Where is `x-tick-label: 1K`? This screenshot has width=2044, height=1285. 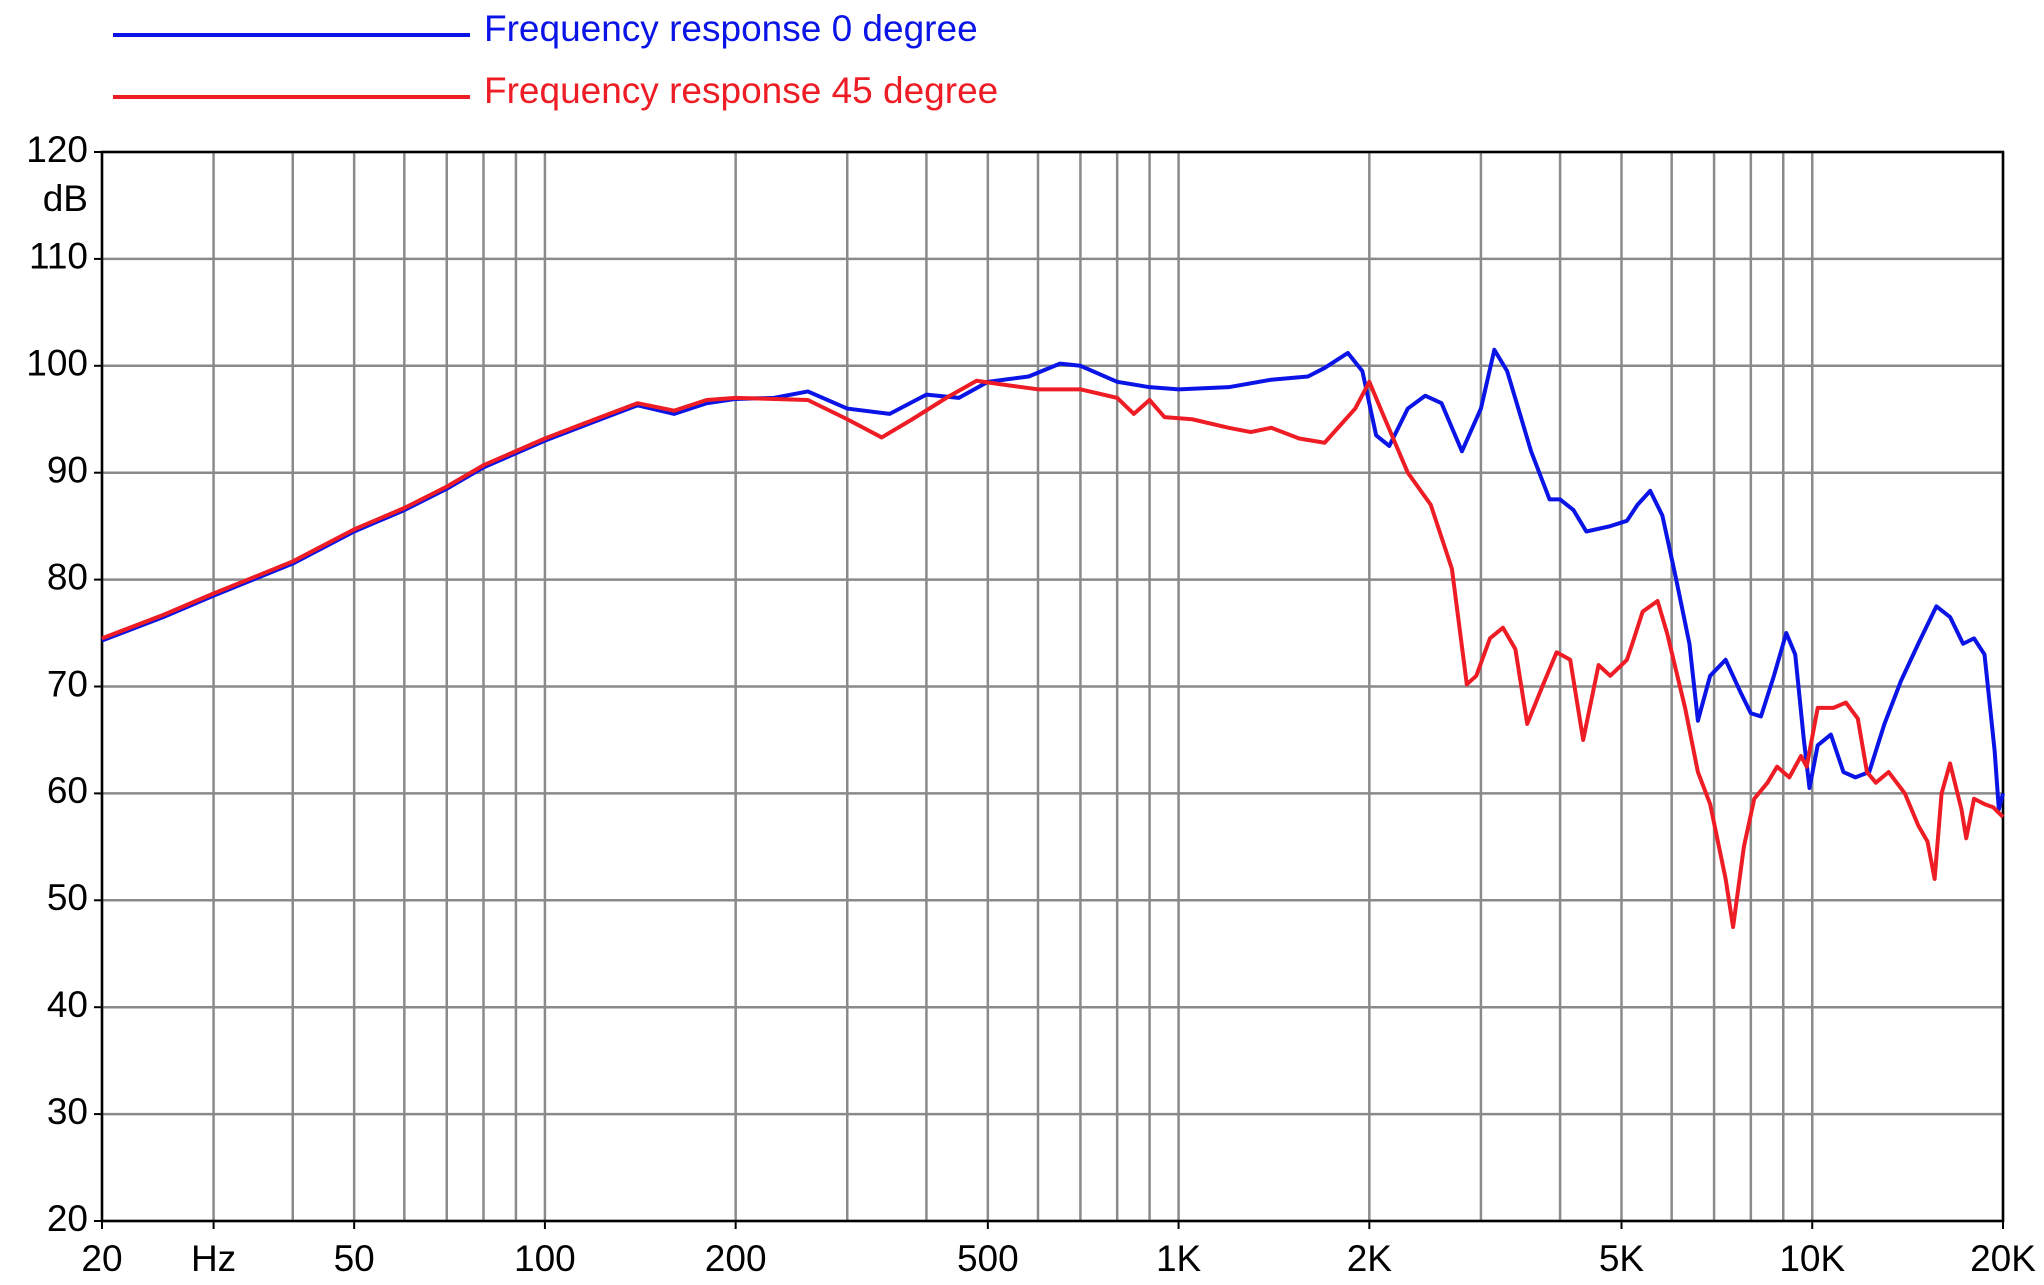
x-tick-label: 1K is located at coordinates (1179, 1258).